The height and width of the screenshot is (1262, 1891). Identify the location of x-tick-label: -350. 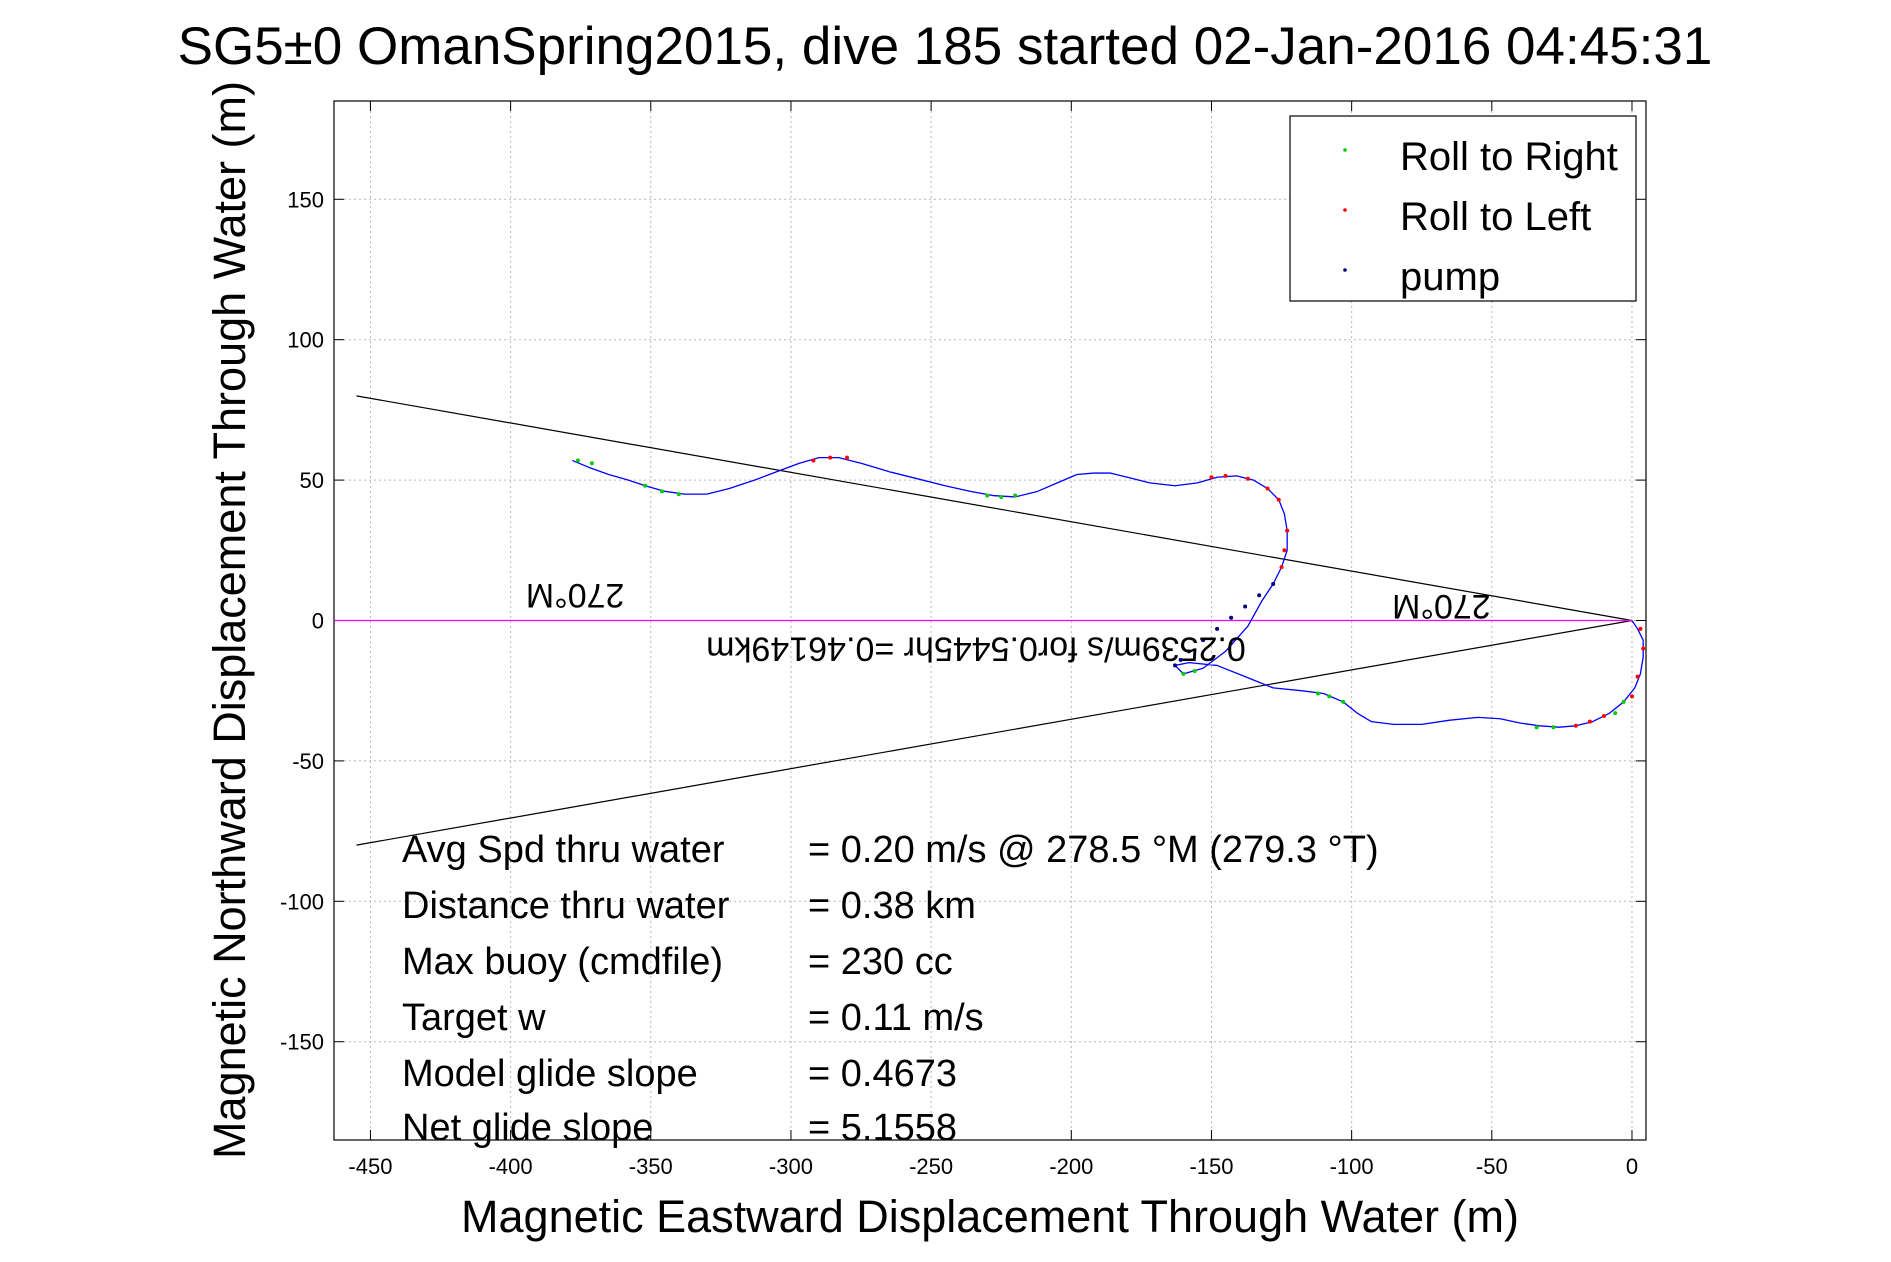
(651, 1166).